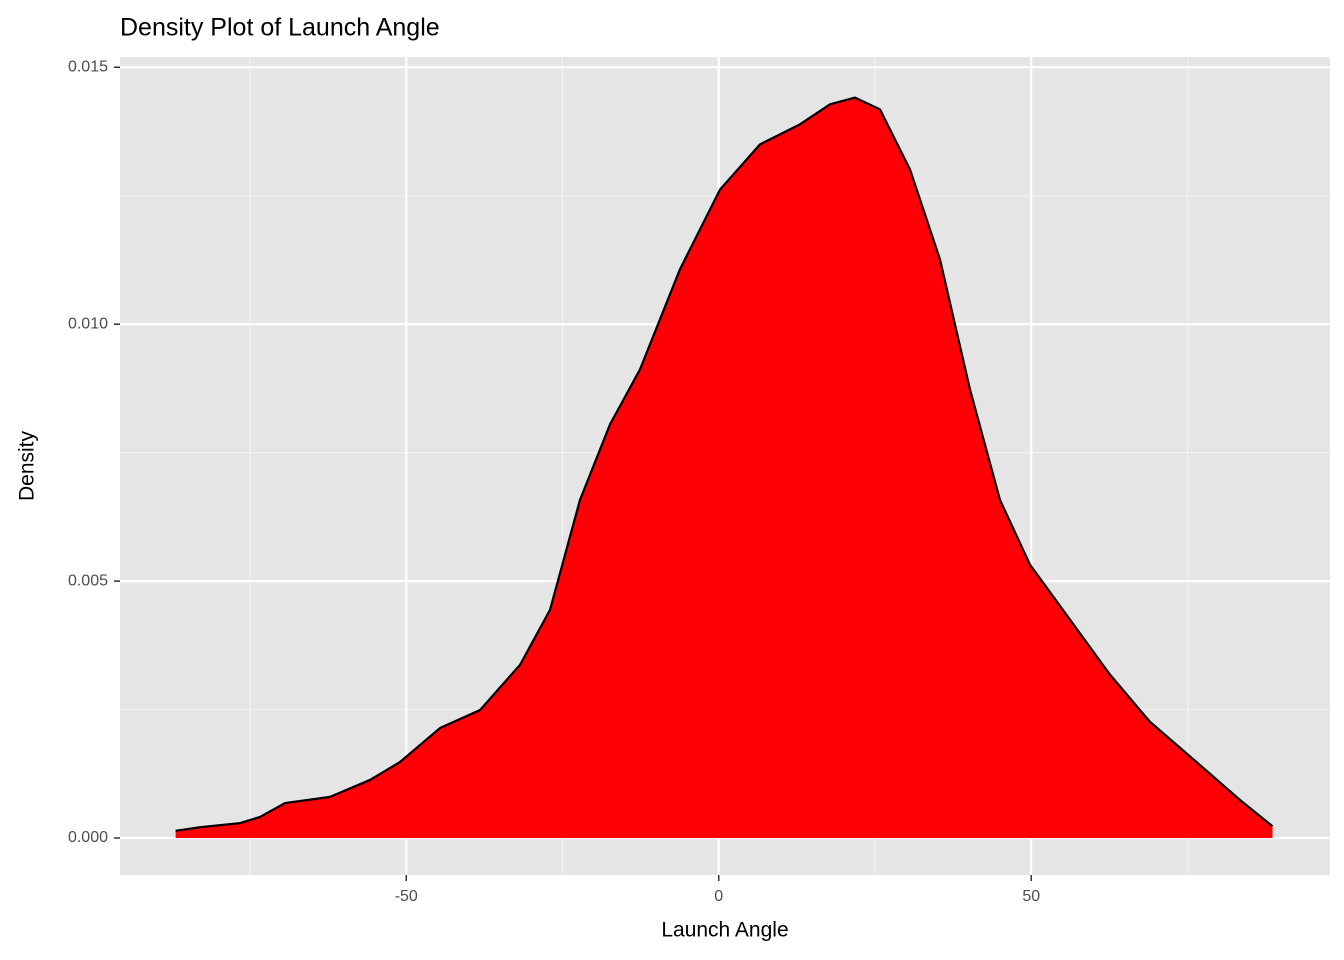  I want to click on x-tick-label: -50, so click(406, 896).